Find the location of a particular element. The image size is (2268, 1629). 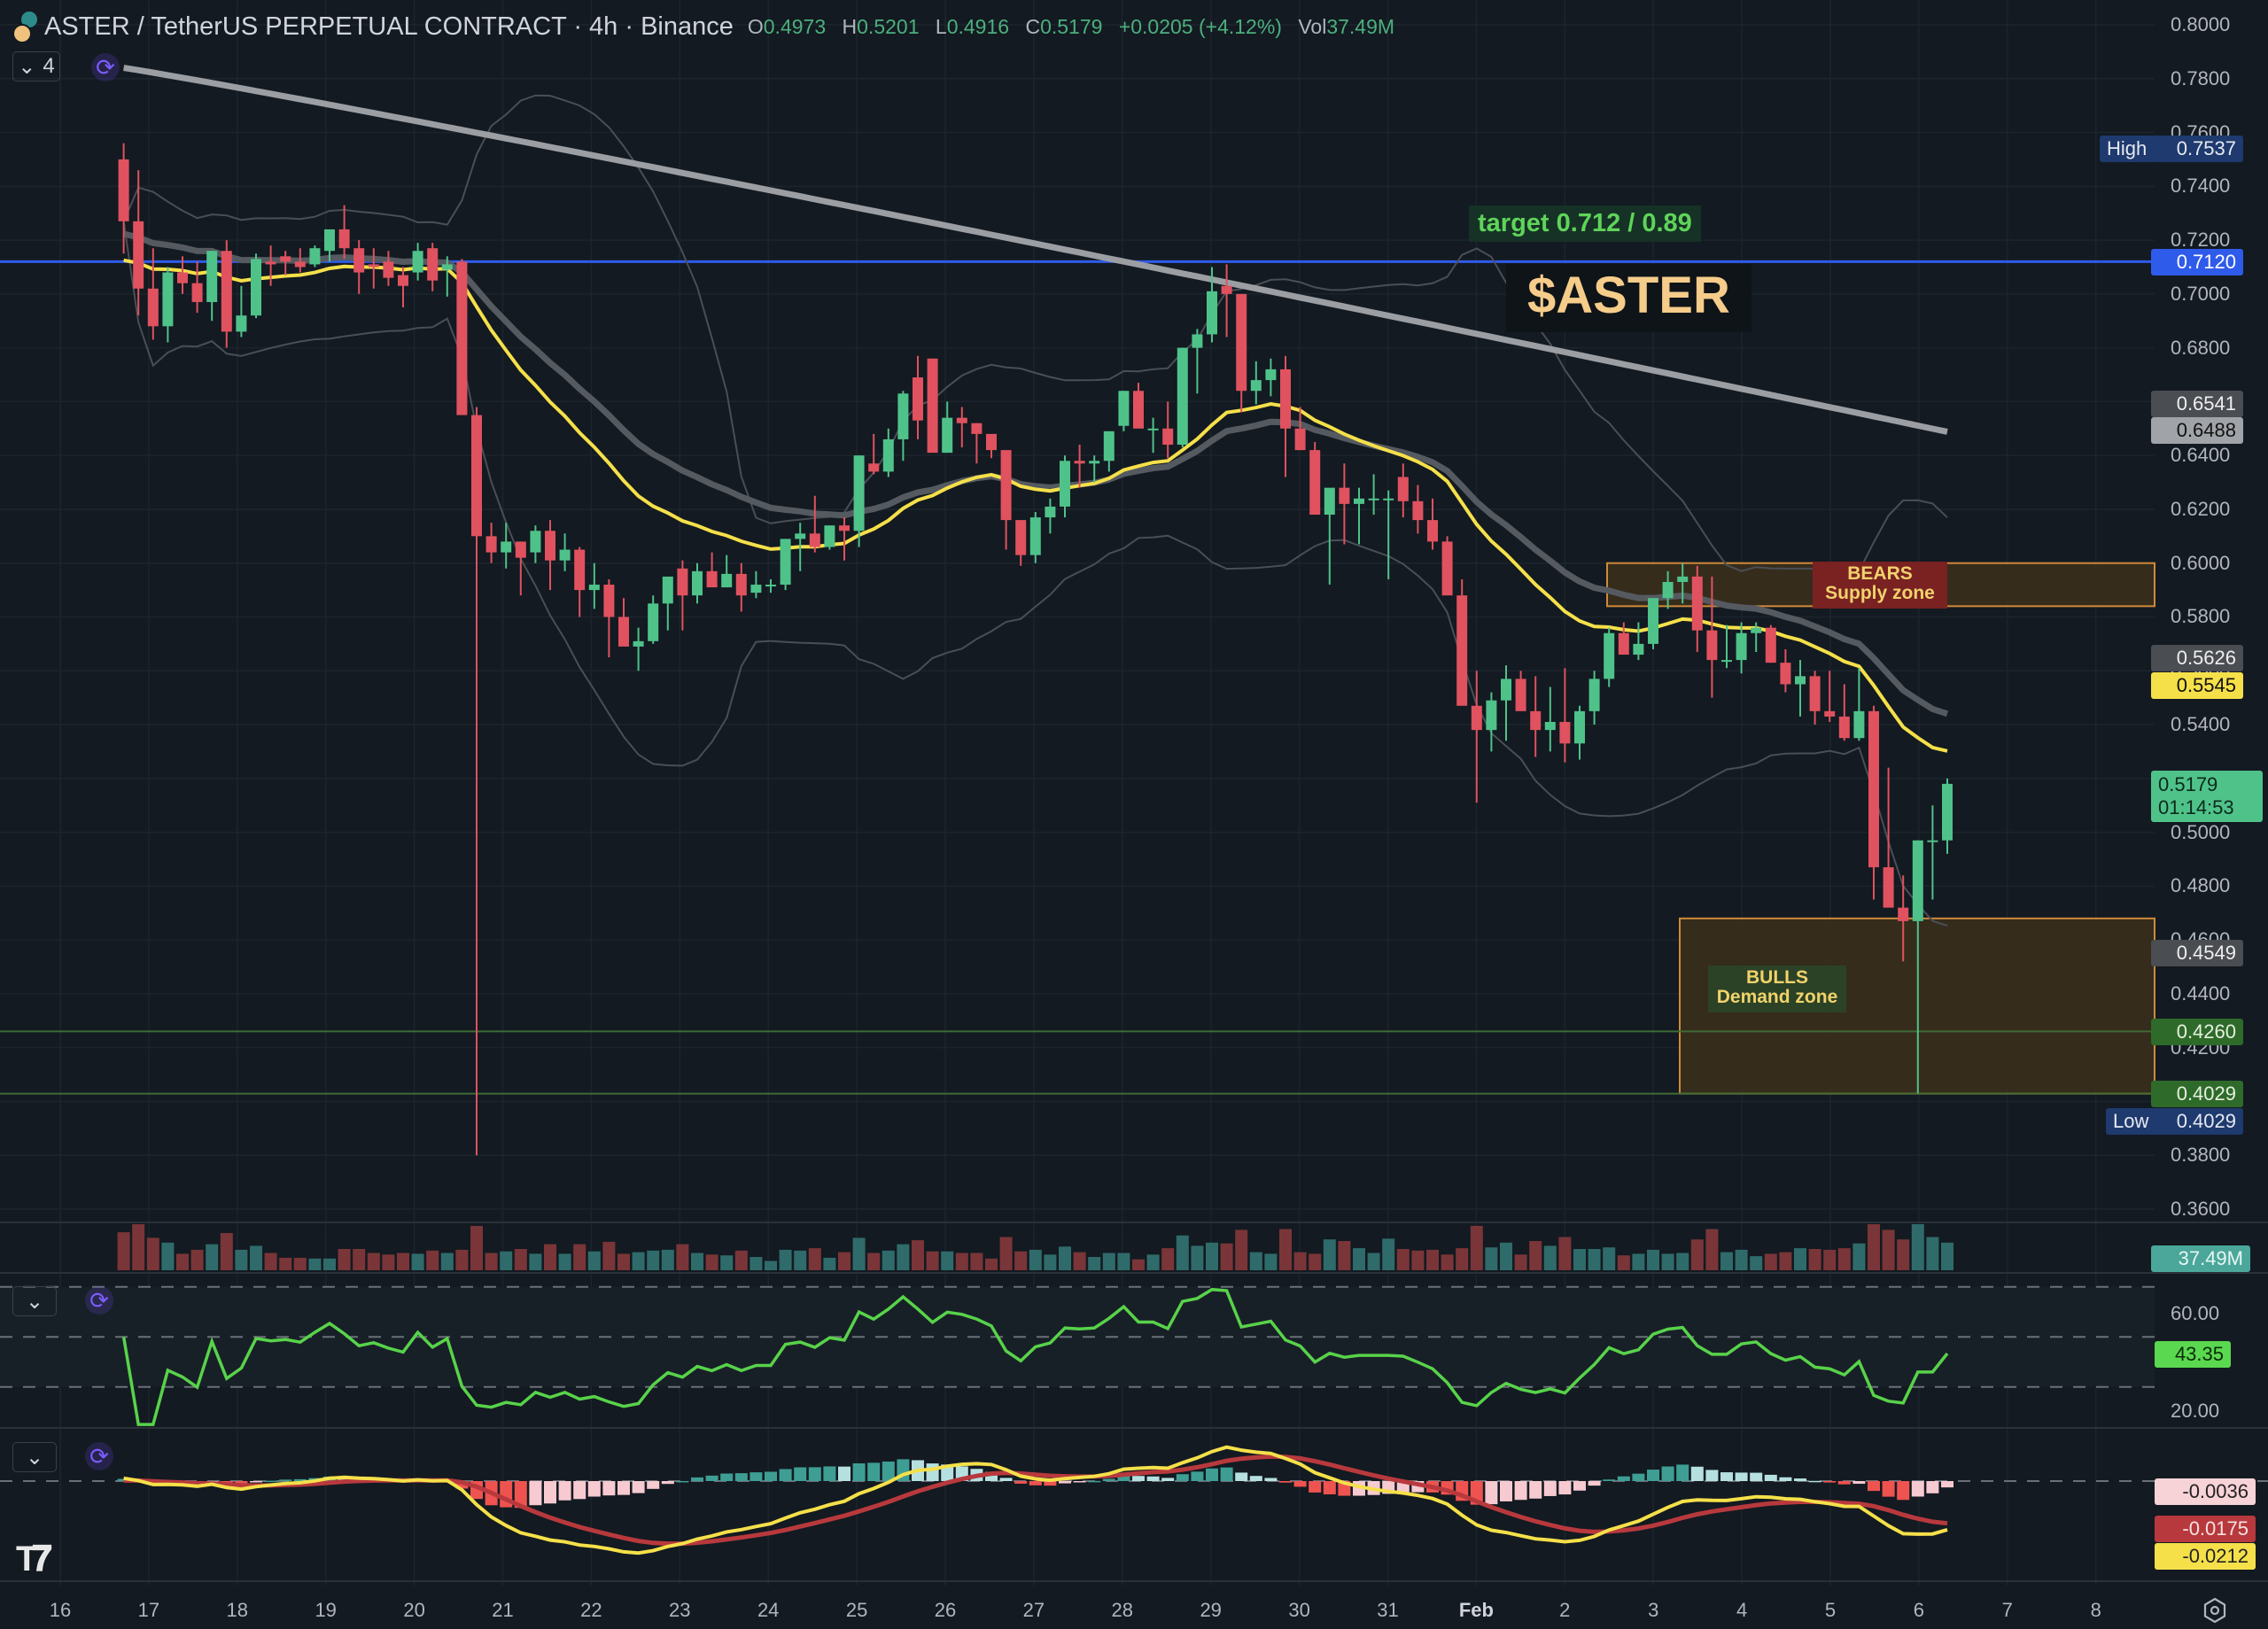

time-tick: 16 is located at coordinates (60, 1610).